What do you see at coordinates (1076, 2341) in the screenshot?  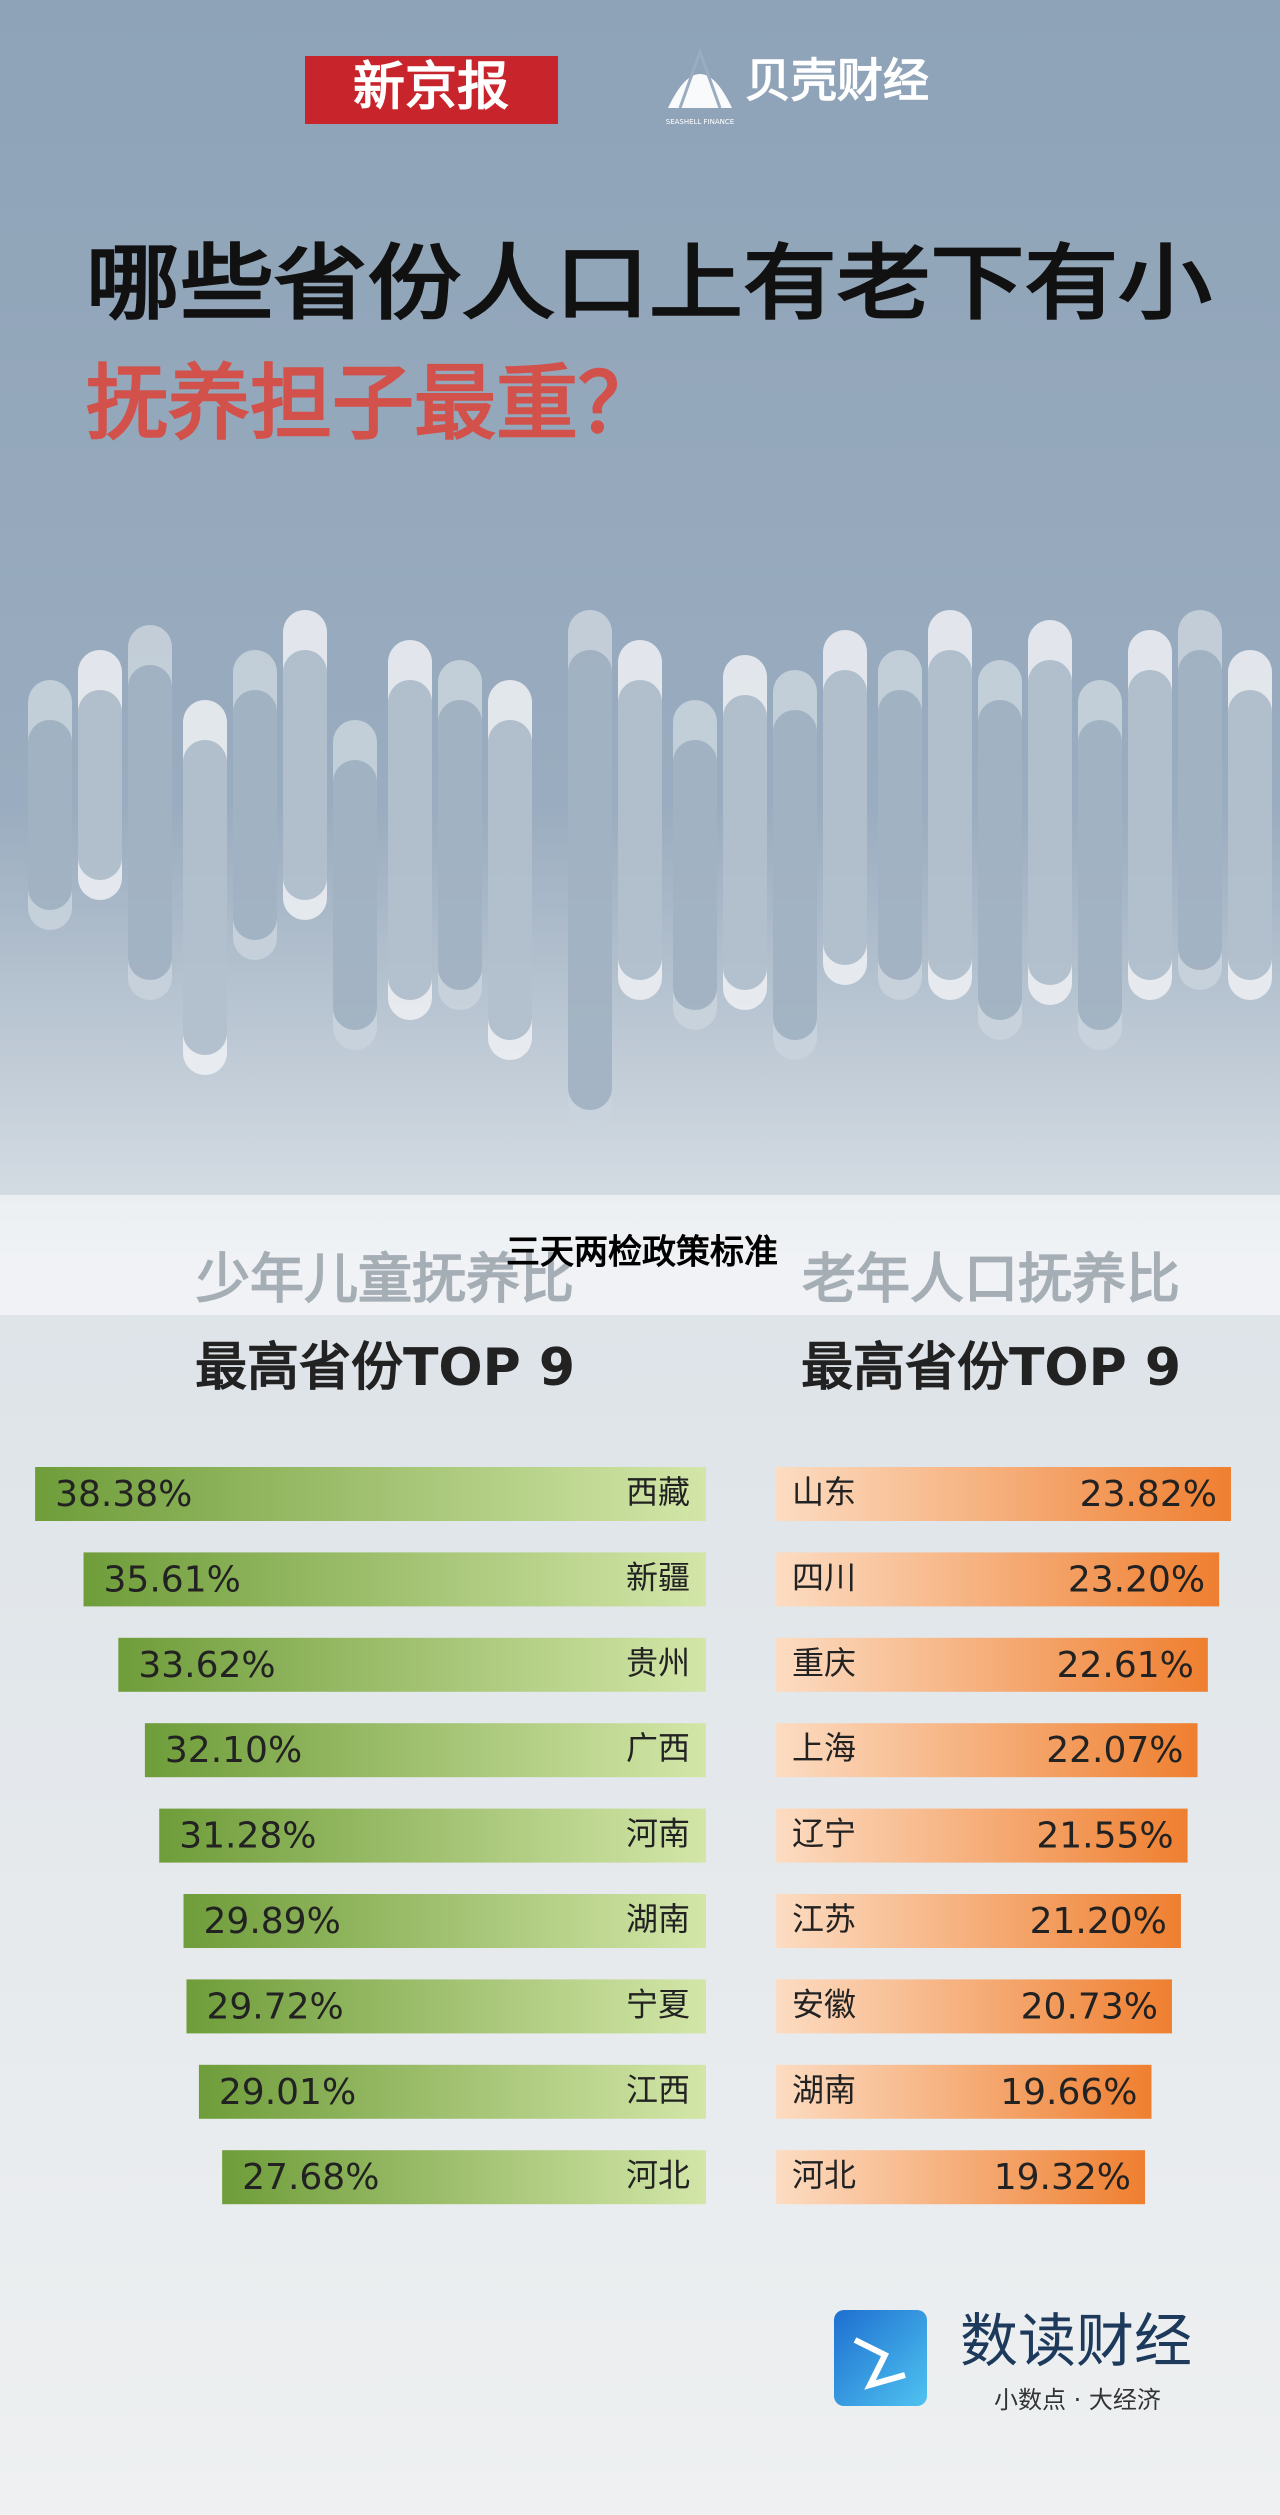 I see `footer-brand: 数读财经` at bounding box center [1076, 2341].